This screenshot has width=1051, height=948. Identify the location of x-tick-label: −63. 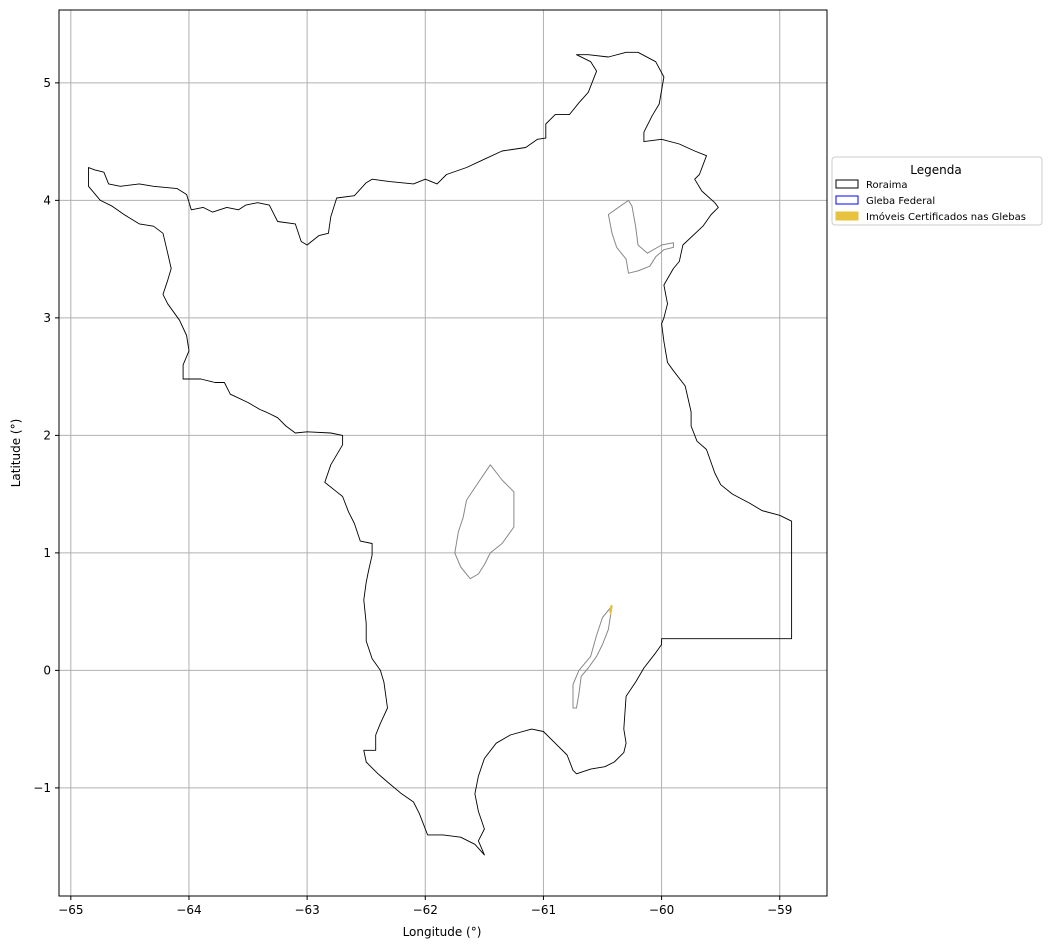
(306, 910).